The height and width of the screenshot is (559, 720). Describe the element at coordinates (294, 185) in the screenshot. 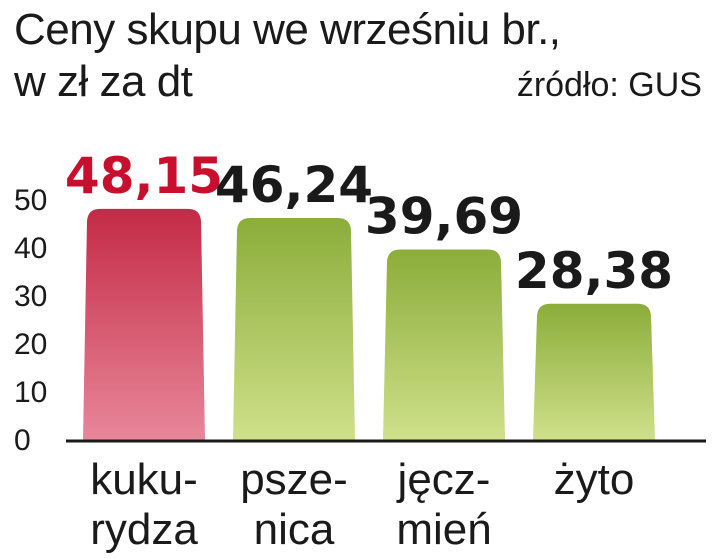

I see `value-label-1: 46,24` at that location.